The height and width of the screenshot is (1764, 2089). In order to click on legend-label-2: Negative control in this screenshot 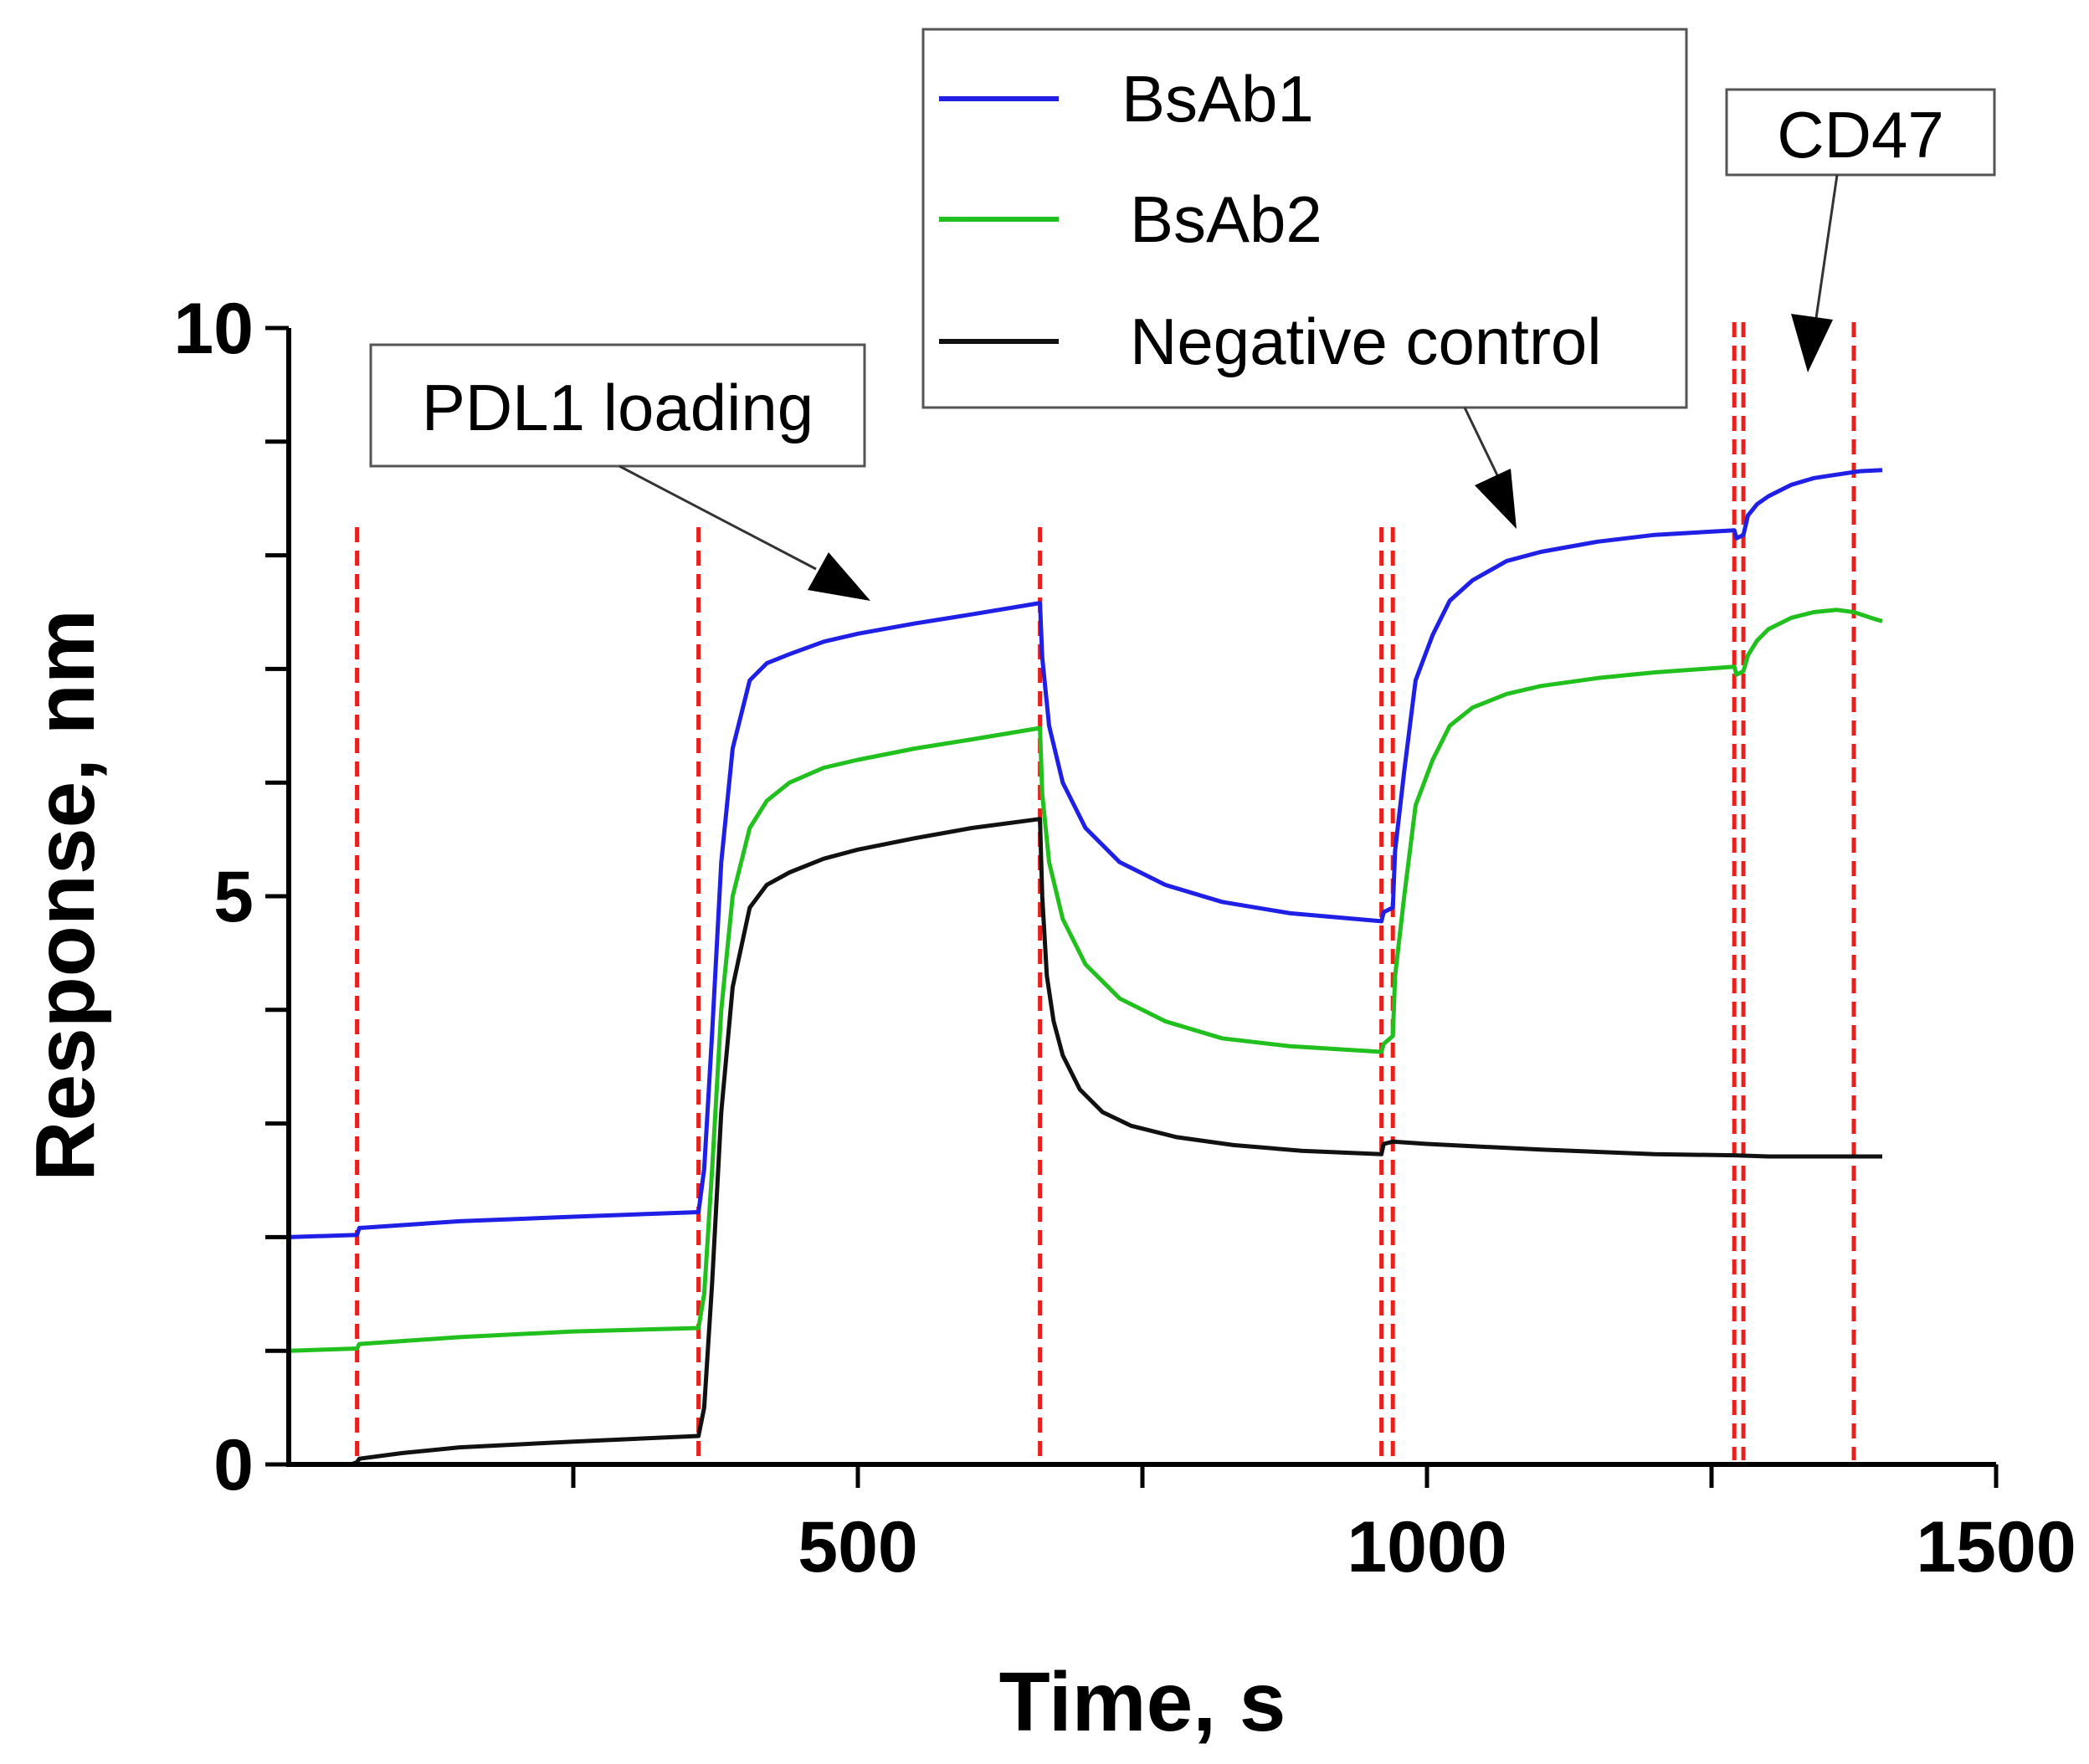, I will do `click(1366, 341)`.